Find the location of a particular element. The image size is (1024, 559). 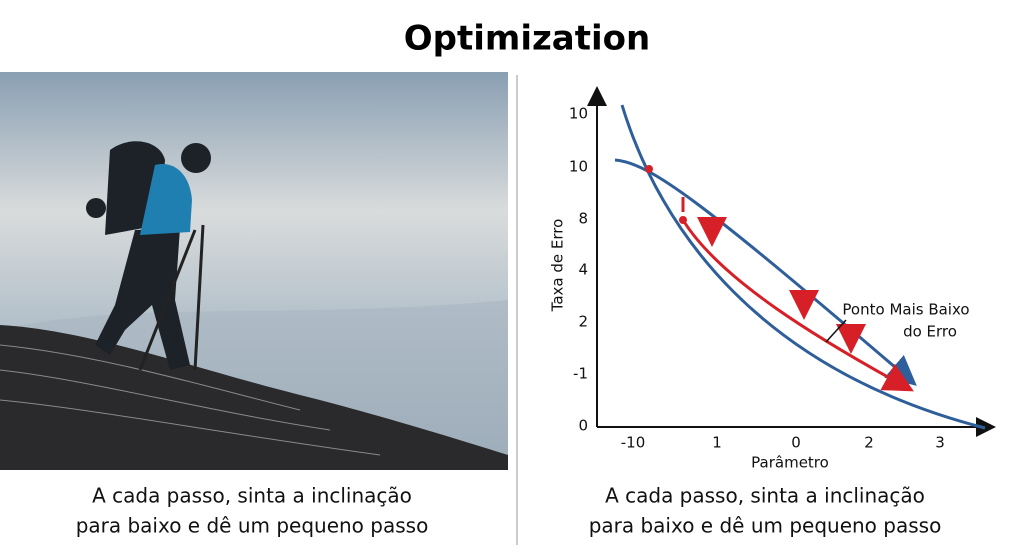

x-tick-label: 3 is located at coordinates (940, 443).